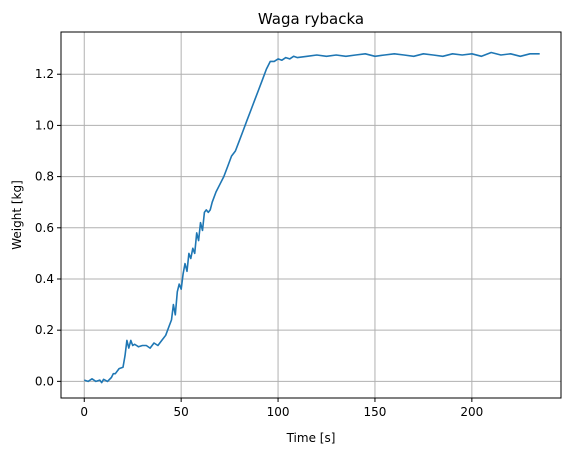 The height and width of the screenshot is (455, 570). I want to click on y-axis-label: Weight [kg], so click(17, 215).